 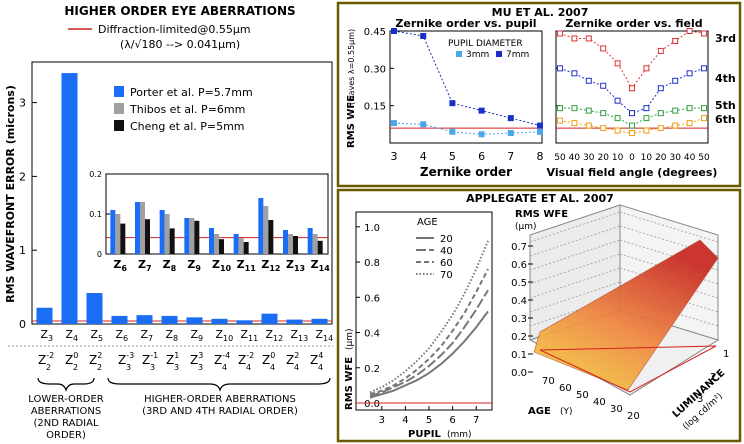 I want to click on inset-xtick-label: Z12, so click(x=270, y=265).